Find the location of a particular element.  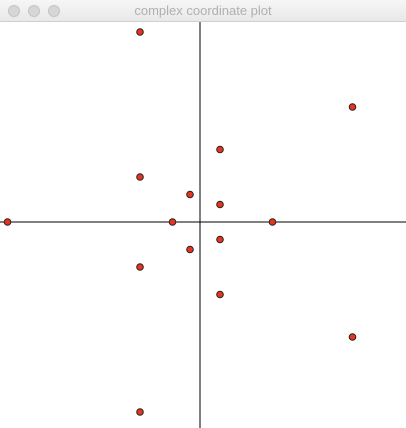

window-title: complex coordinate plot is located at coordinates (203, 10).